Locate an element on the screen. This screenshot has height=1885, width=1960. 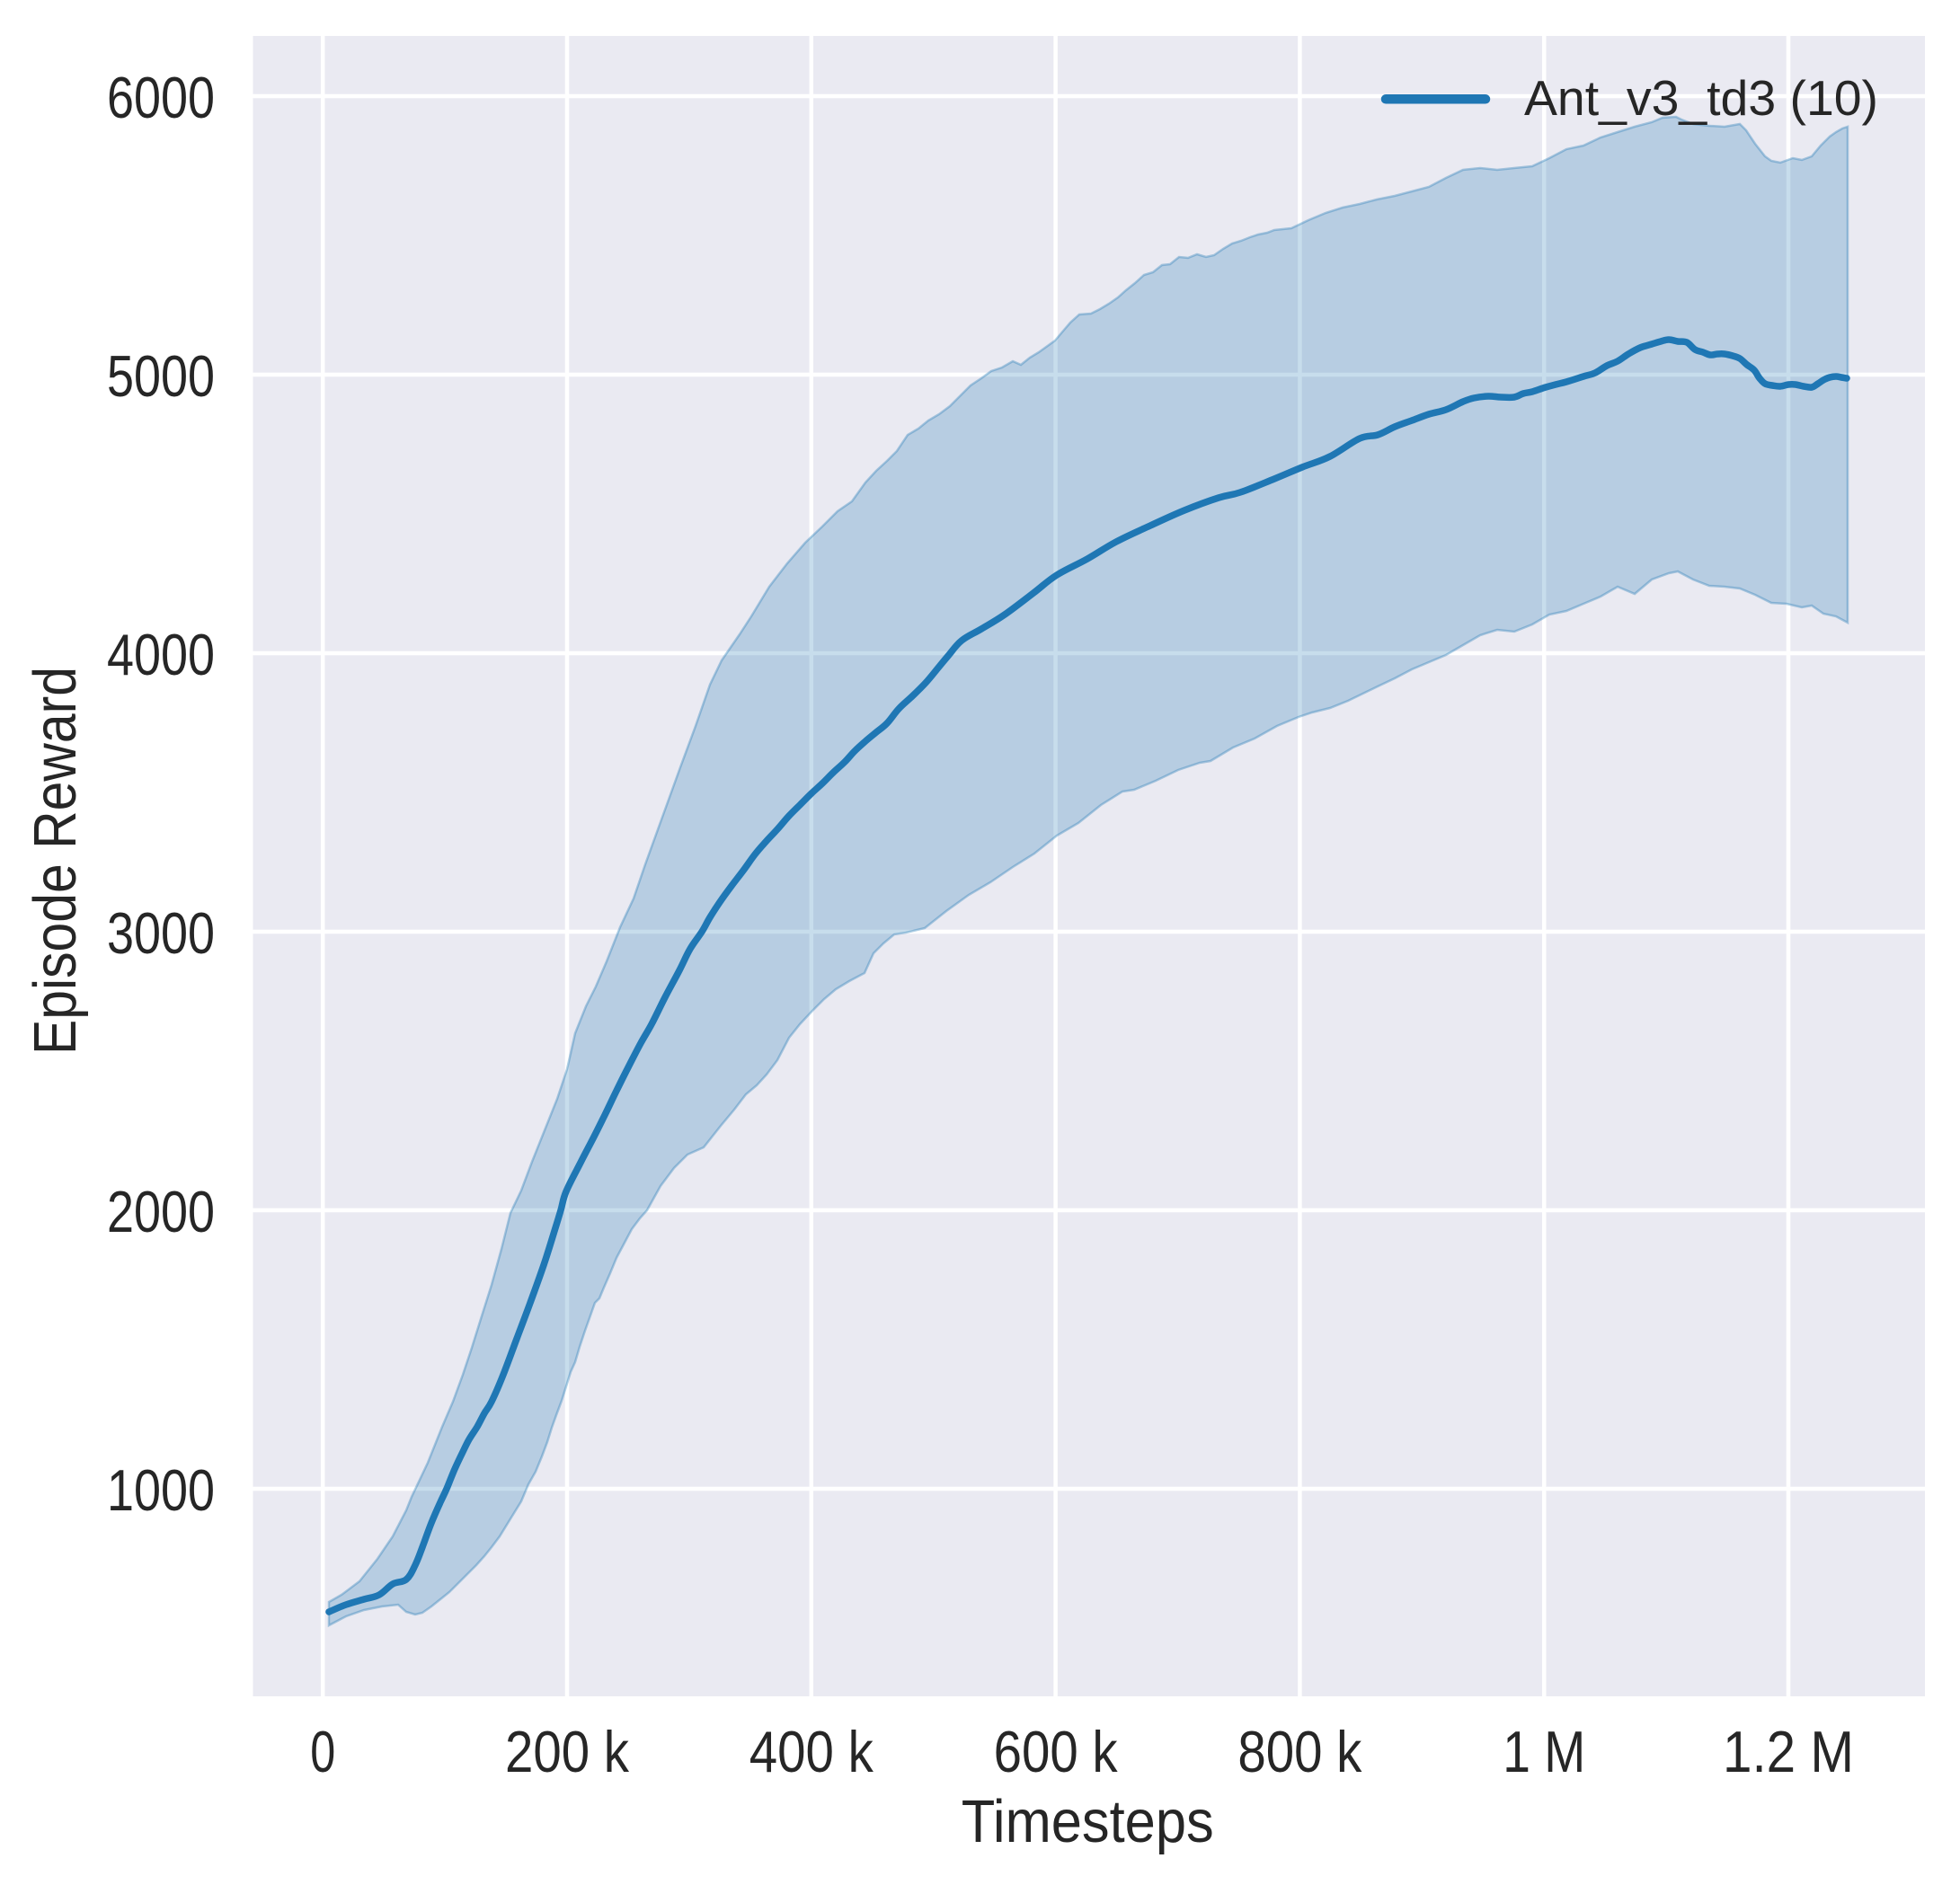
svg-text: 1 M is located at coordinates (1544, 1751).